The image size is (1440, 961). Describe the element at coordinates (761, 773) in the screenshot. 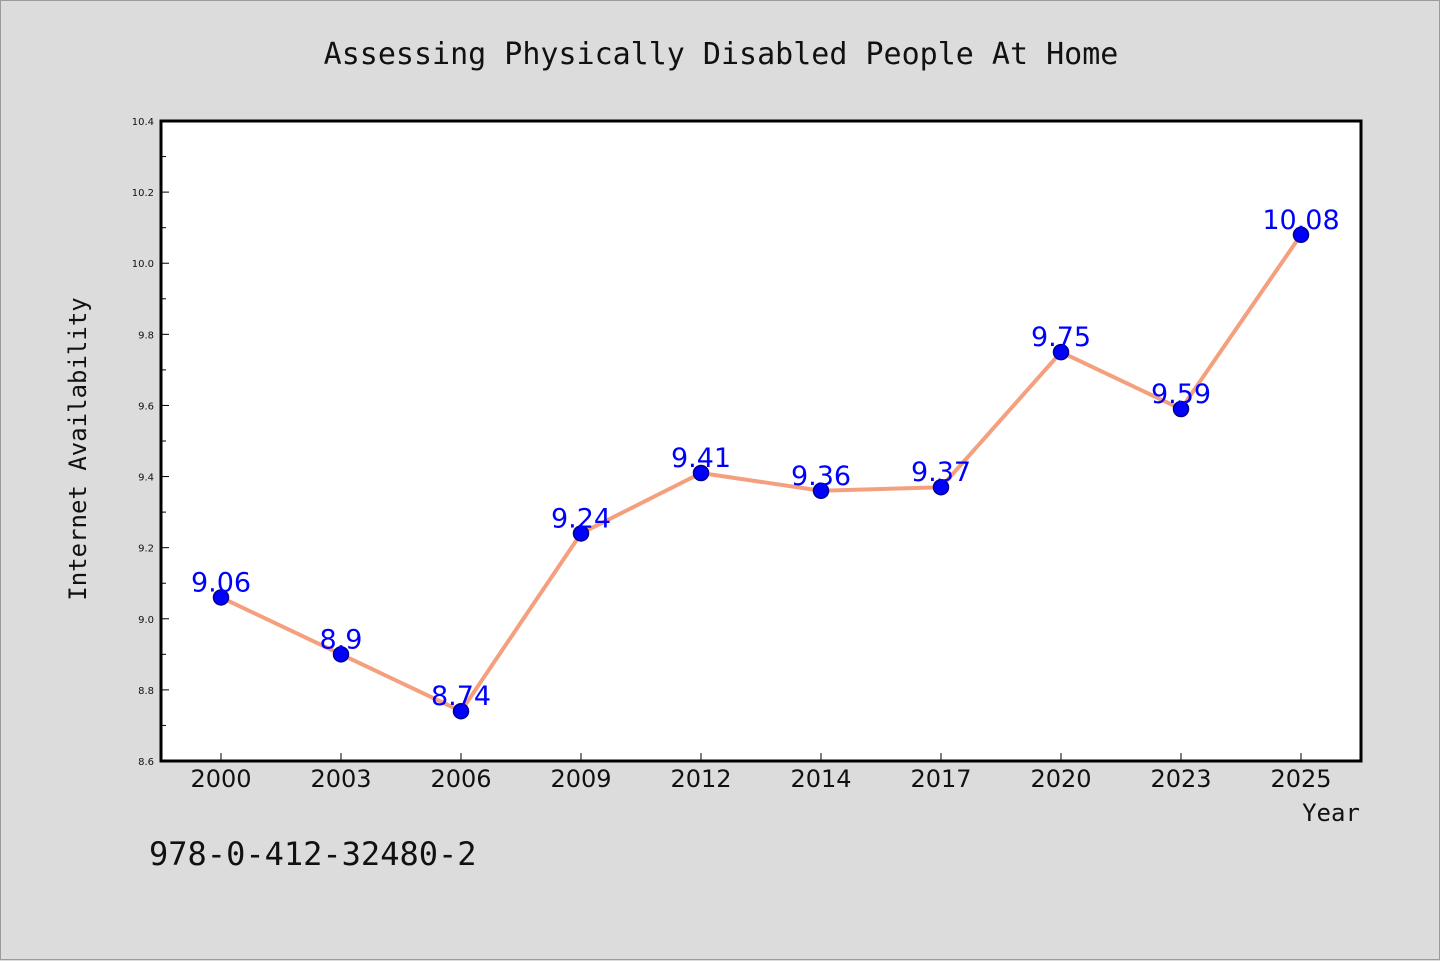

I see `x-axis: 2000 2003 2006 2009 2012 2014 2017 2020 2023 2025` at that location.